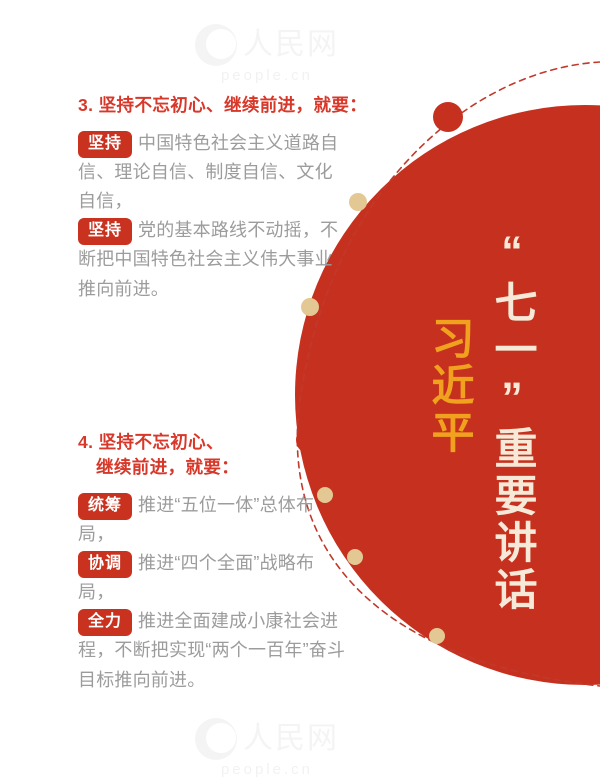  I want to click on bullet-tag: 统筹, so click(105, 506).